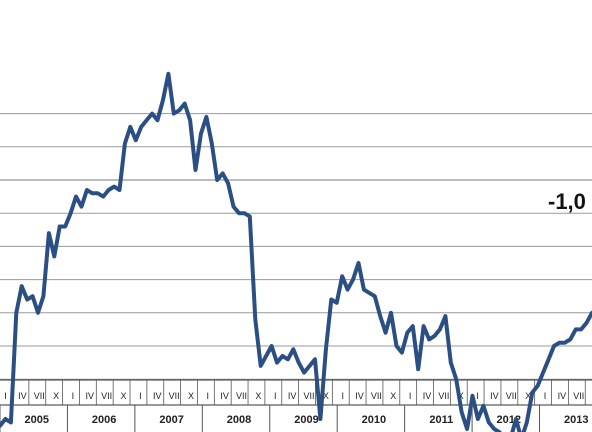 The image size is (592, 432). I want to click on year-label: 2010, so click(374, 420).